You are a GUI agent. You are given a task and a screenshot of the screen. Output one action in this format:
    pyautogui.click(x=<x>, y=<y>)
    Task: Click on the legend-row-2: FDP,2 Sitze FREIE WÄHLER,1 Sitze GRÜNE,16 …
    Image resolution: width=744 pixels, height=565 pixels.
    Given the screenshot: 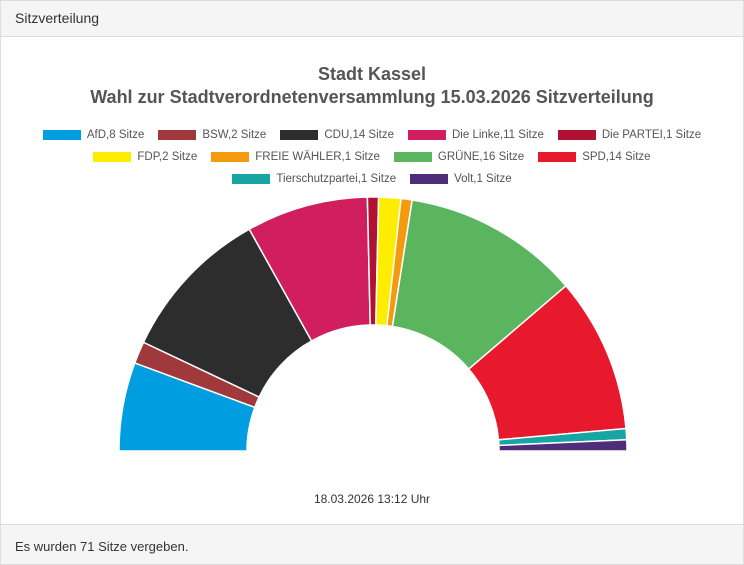 What is the action you would take?
    pyautogui.click(x=372, y=157)
    